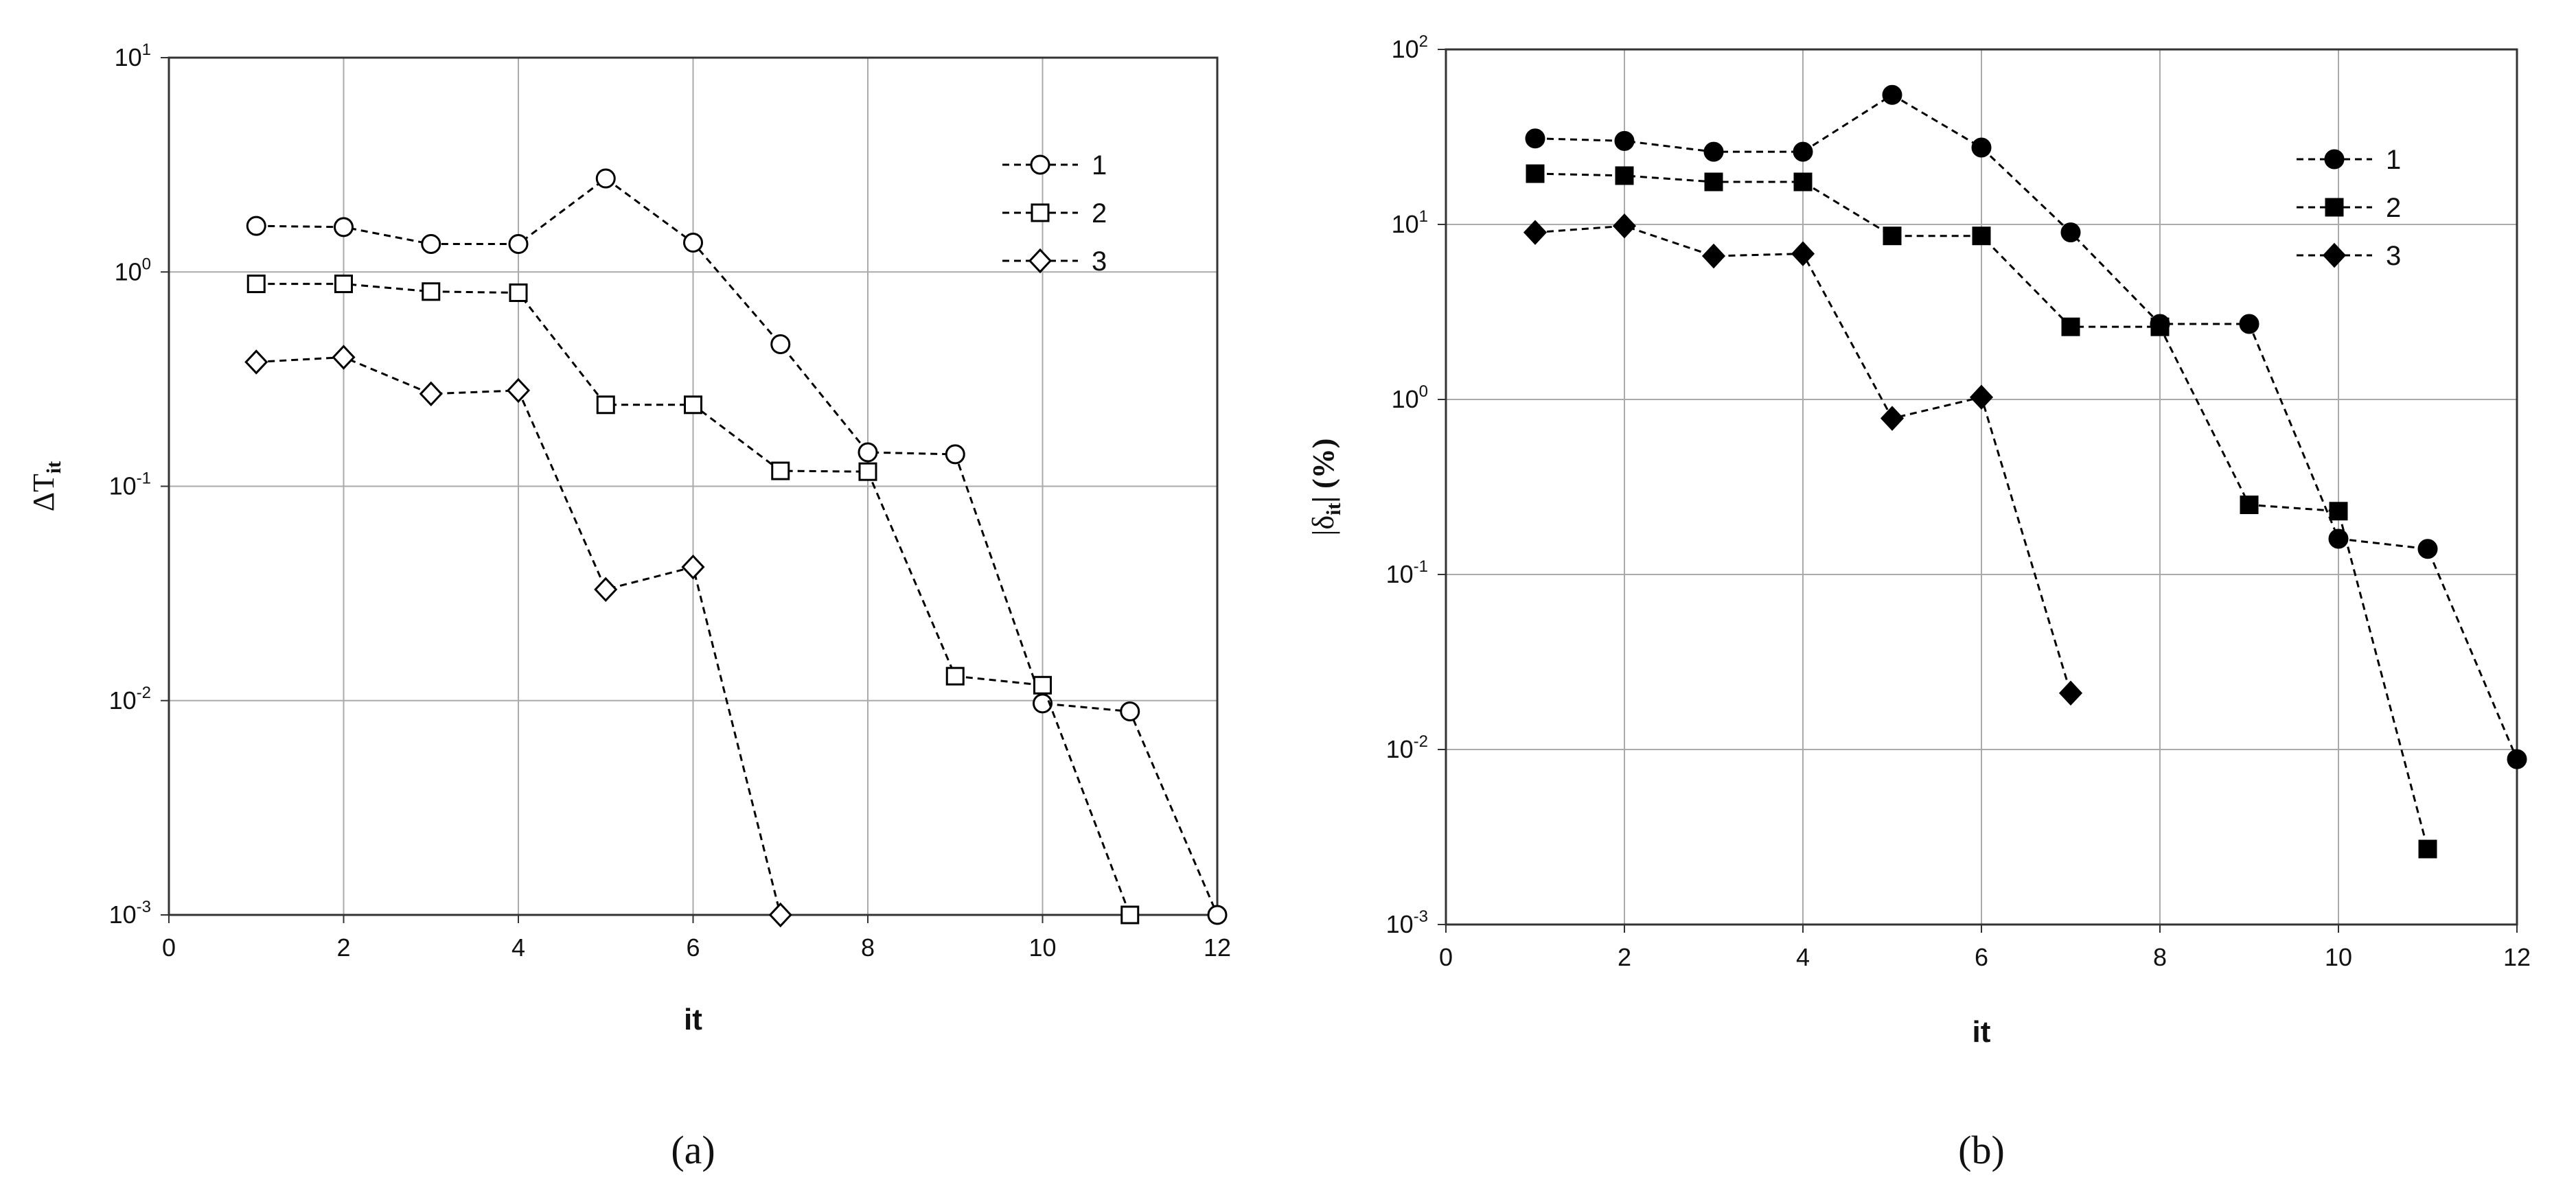 This screenshot has width=2576, height=1197. I want to click on y-axis-title: |δit| (%), so click(1326, 487).